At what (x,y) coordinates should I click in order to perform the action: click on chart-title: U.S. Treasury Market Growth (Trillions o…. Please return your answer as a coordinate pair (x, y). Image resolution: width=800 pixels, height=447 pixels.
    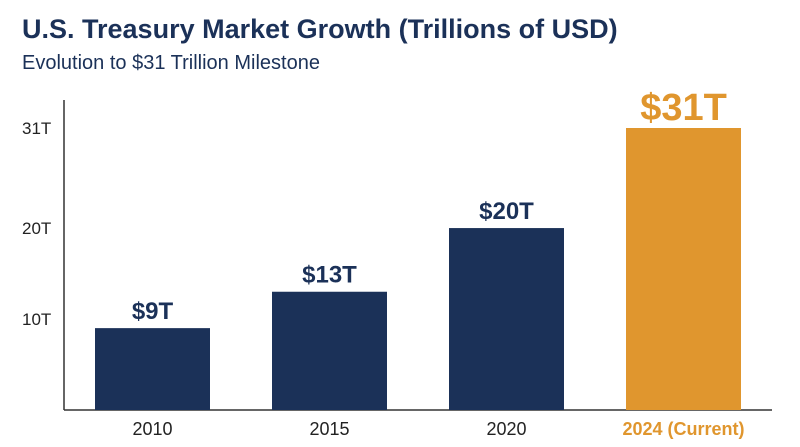
    Looking at the image, I should click on (320, 29).